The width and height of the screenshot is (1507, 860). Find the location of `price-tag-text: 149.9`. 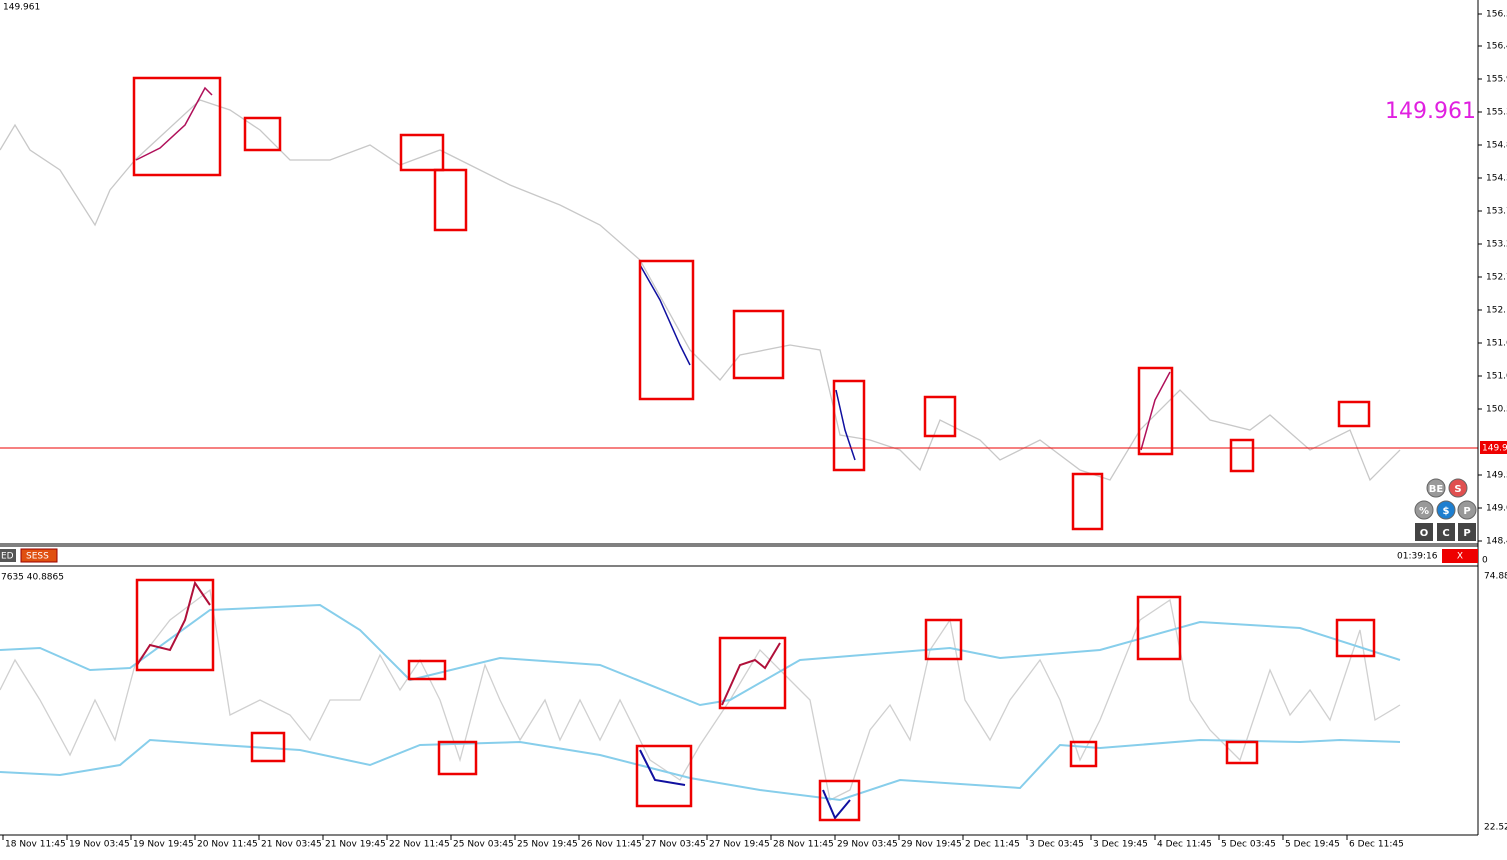

price-tag-text: 149.9 is located at coordinates (1494, 449).